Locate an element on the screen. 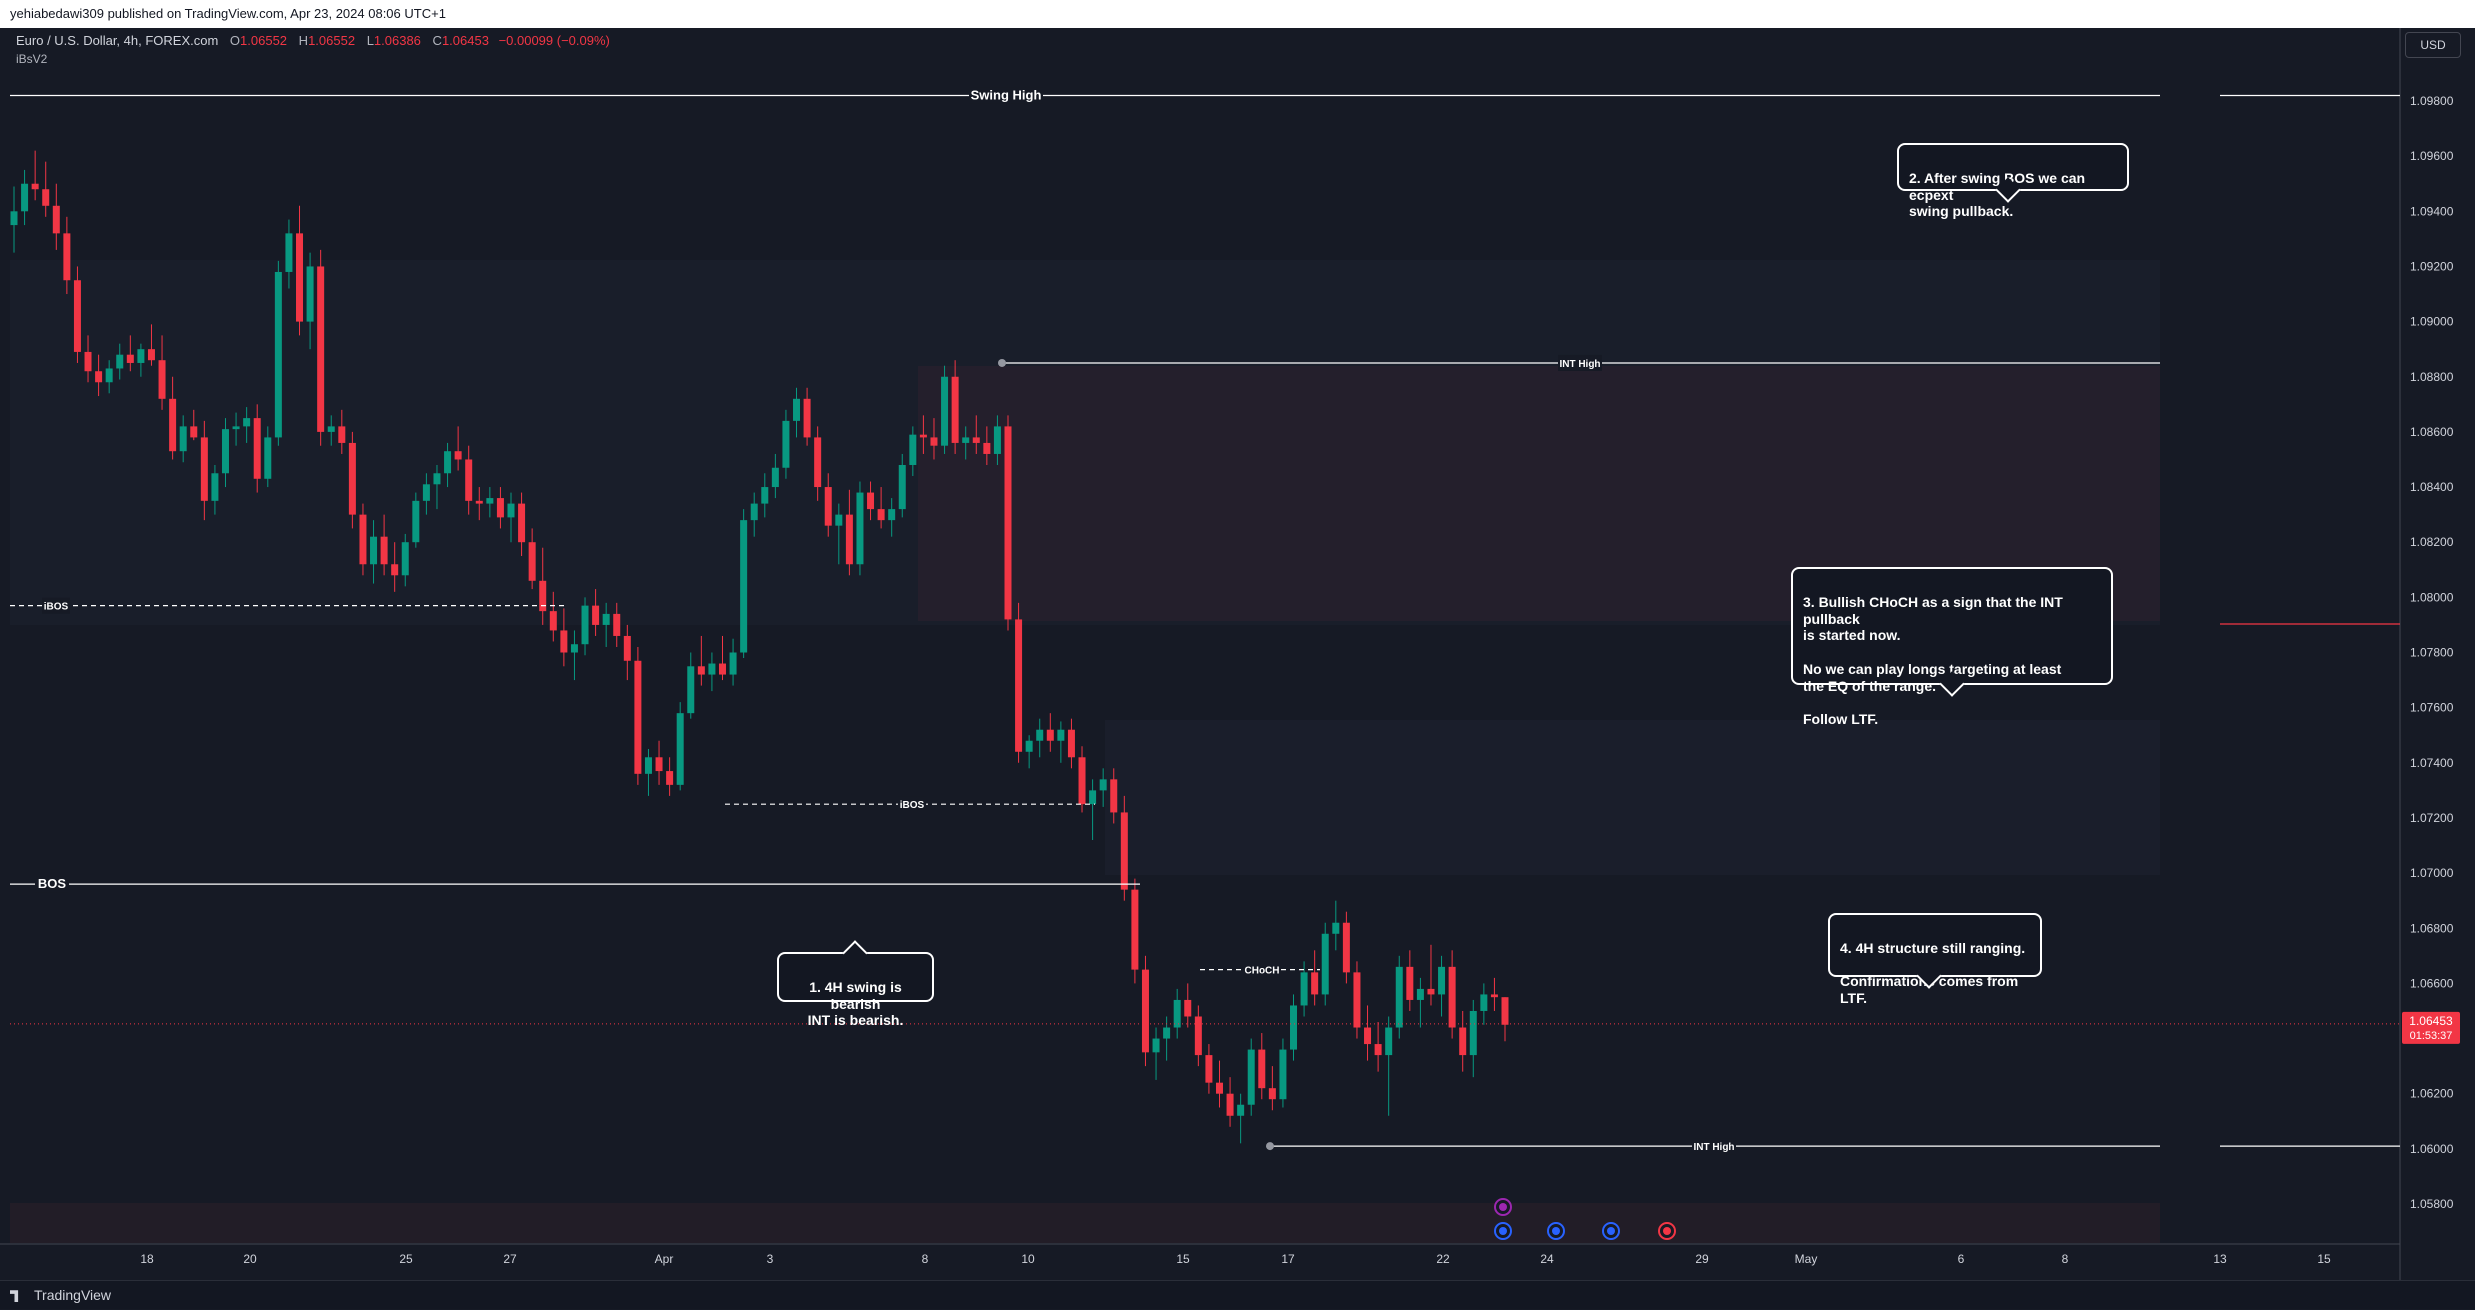  lightning-icon is located at coordinates (1503, 1207).